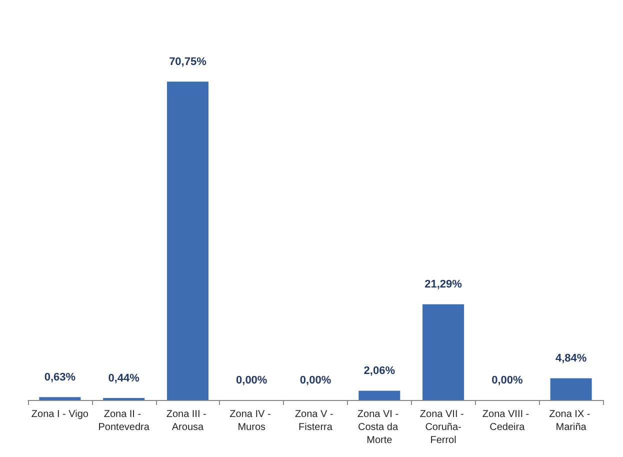 Image resolution: width=623 pixels, height=457 pixels. Describe the element at coordinates (571, 421) in the screenshot. I see `x-tick-label: Zona IX - Mariña` at that location.